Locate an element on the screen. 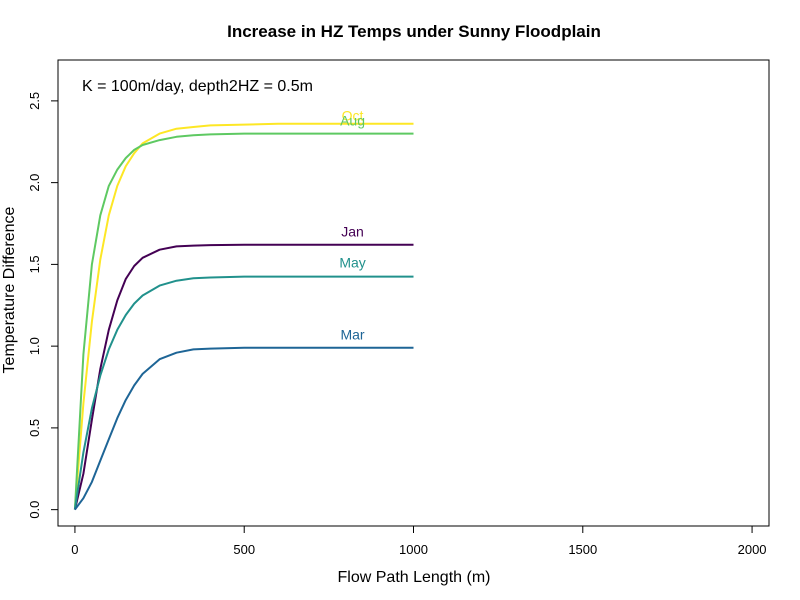 This screenshot has width=800, height=600. x-tick-label: 1500 is located at coordinates (582, 549).